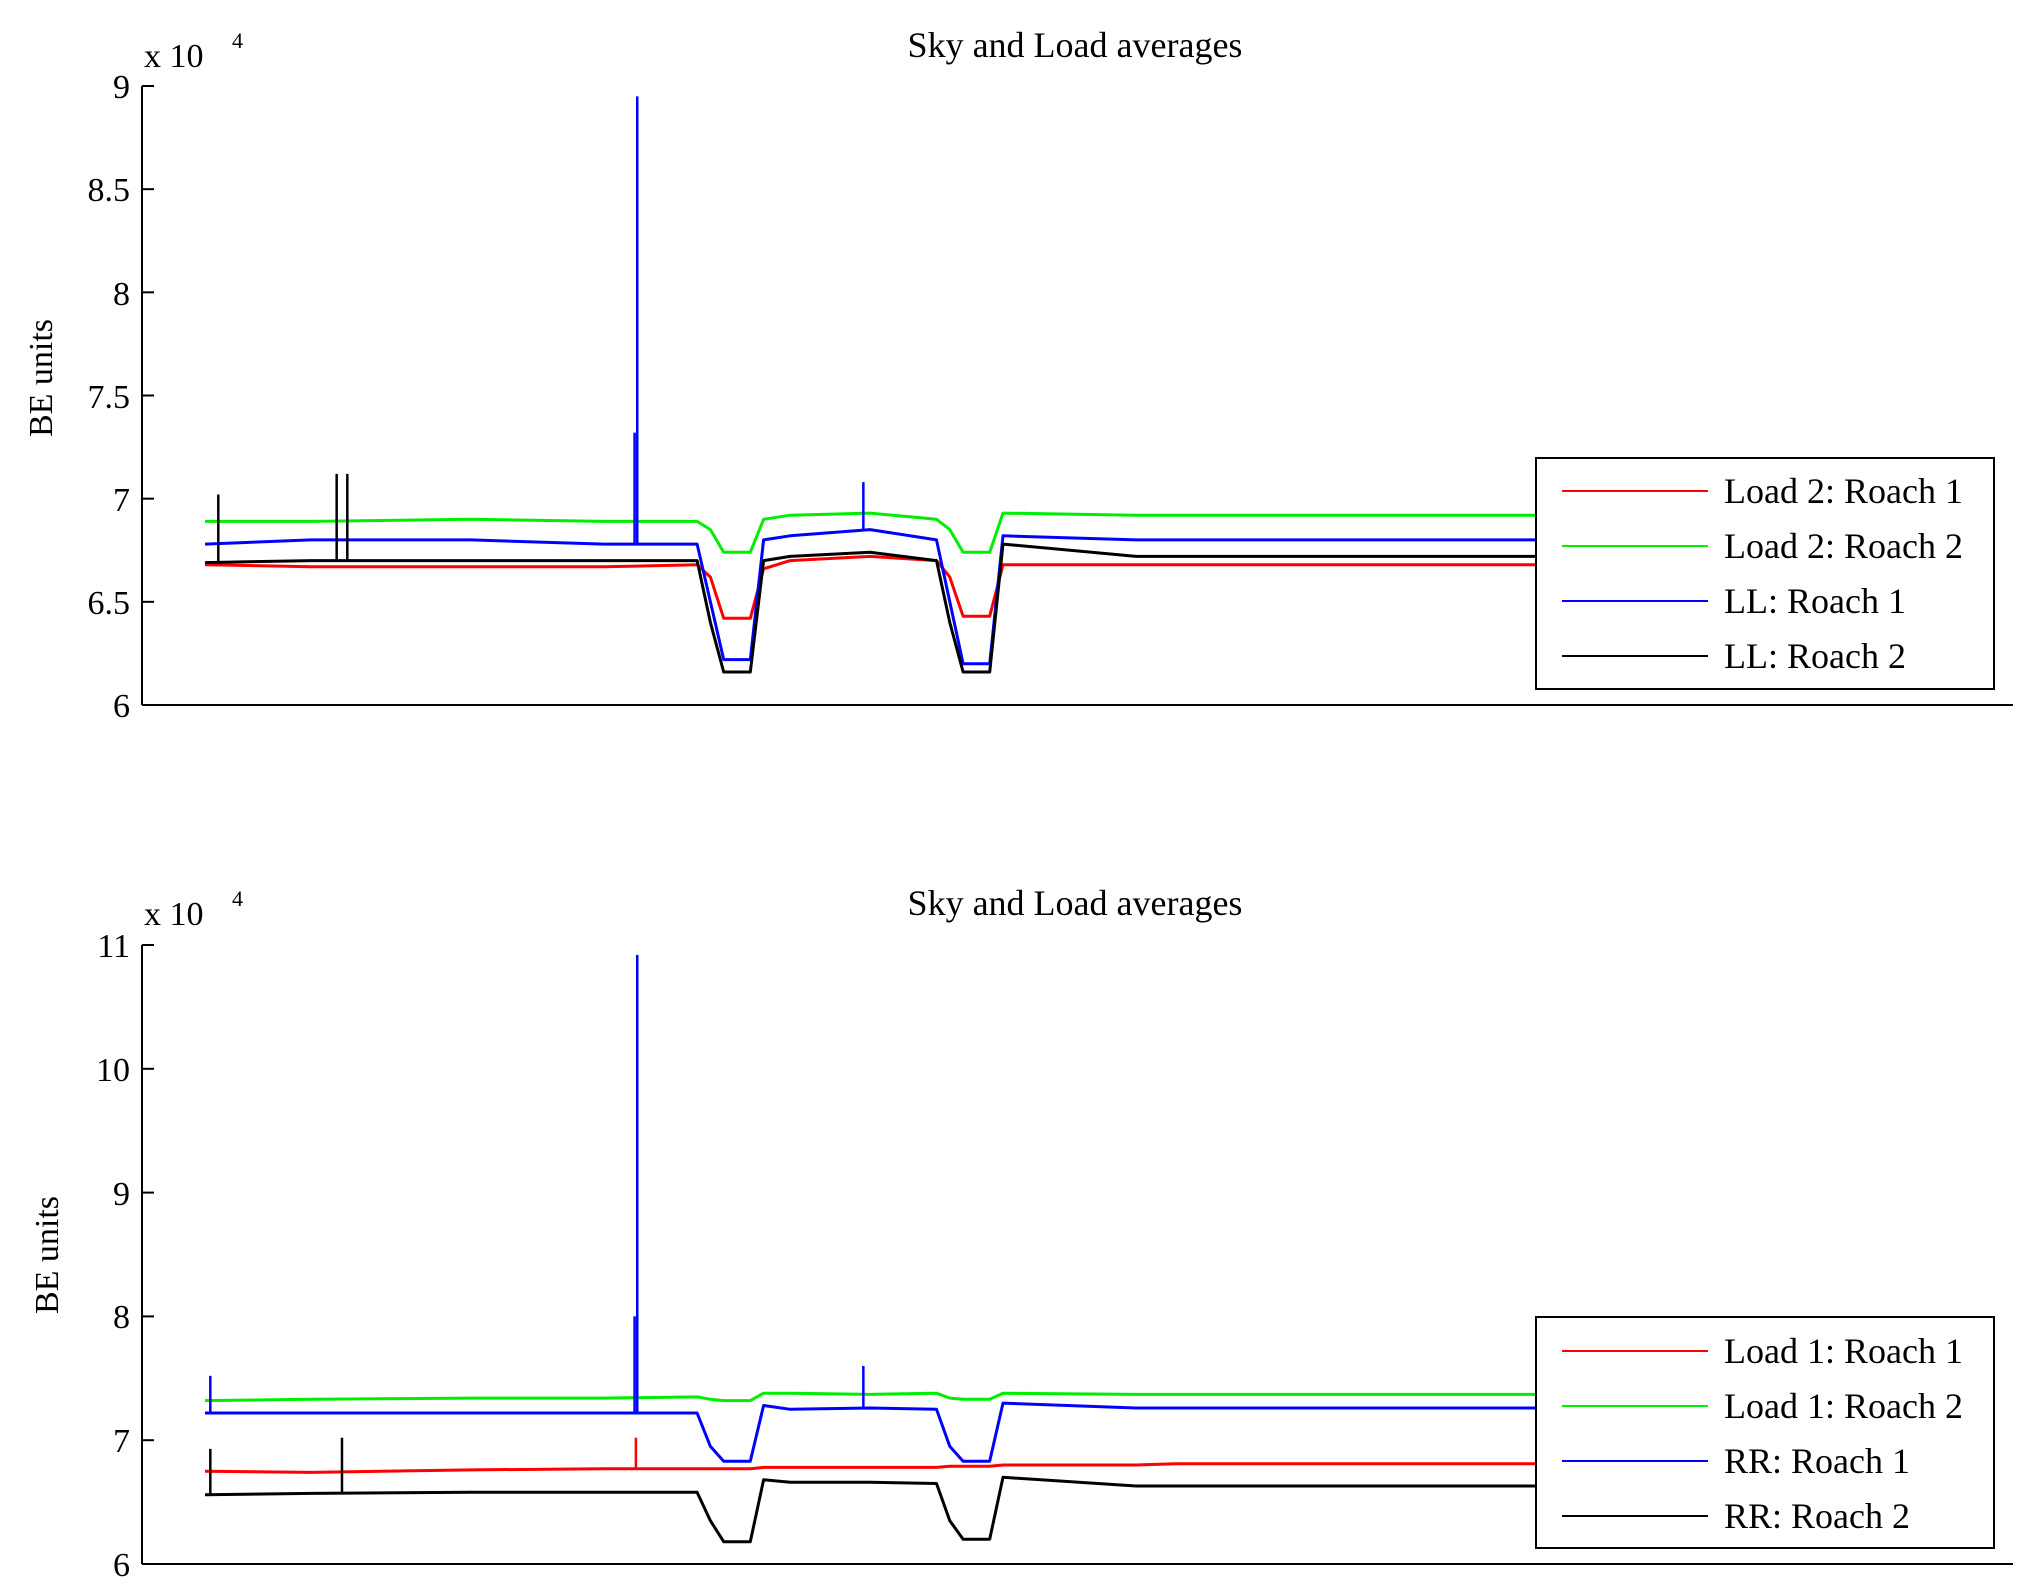 This screenshot has height=1592, width=2029. I want to click on top-ytick-label: 7, so click(121, 500).